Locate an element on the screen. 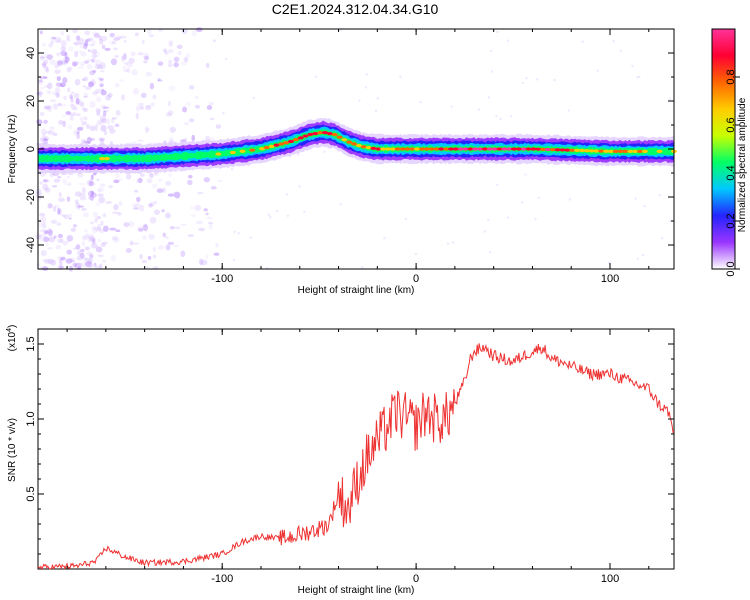 The image size is (750, 600). snr-x-axis-label: Height of straight line (km) is located at coordinates (356, 590).